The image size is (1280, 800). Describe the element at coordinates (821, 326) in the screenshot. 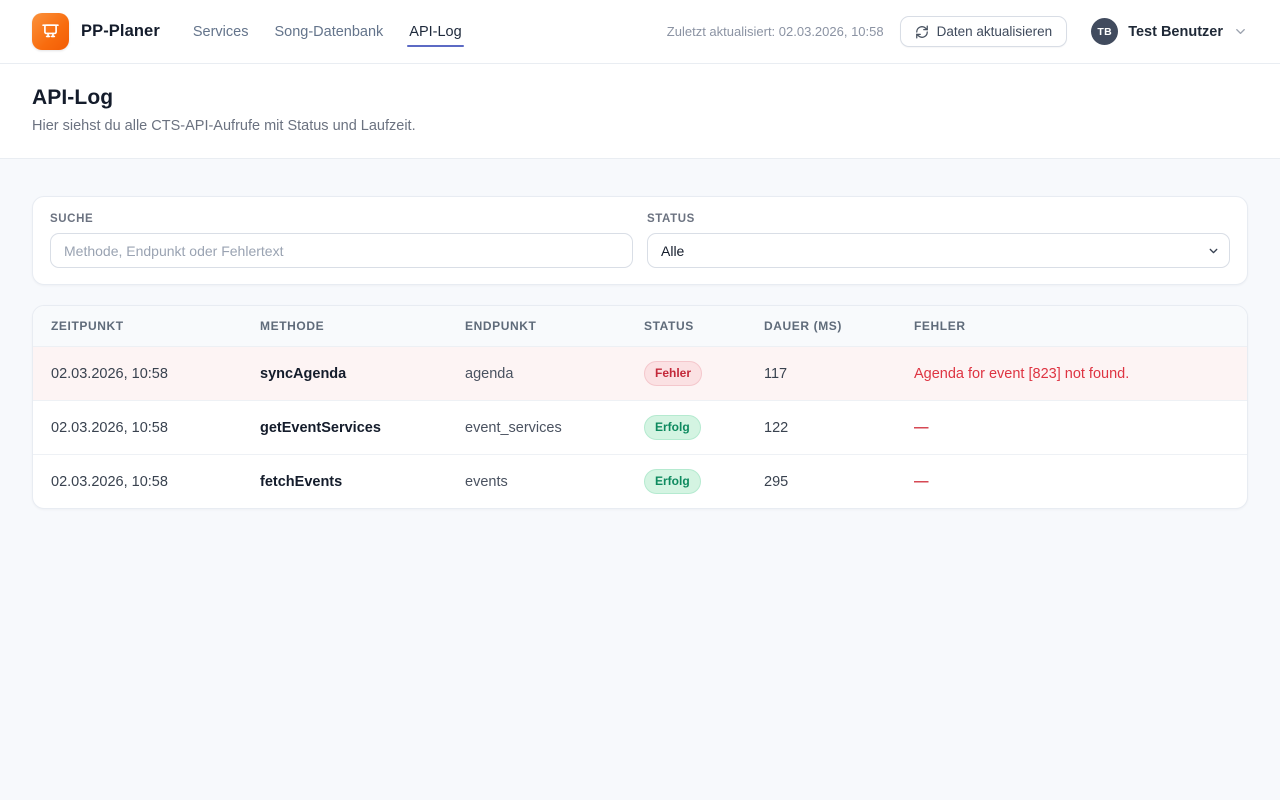

I see `col-dauer: DAUER (MS)` at that location.